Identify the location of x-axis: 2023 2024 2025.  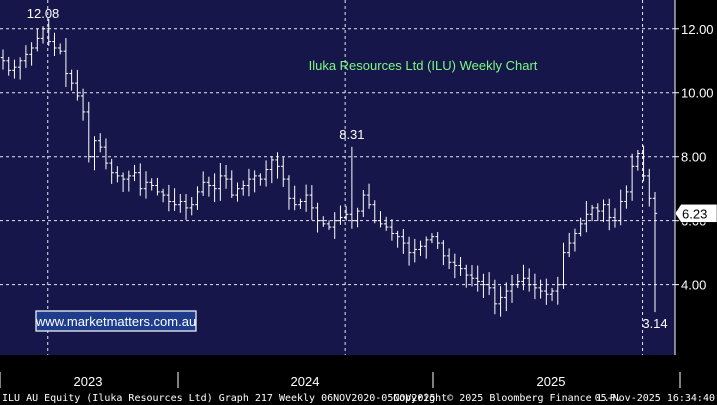
(340, 380).